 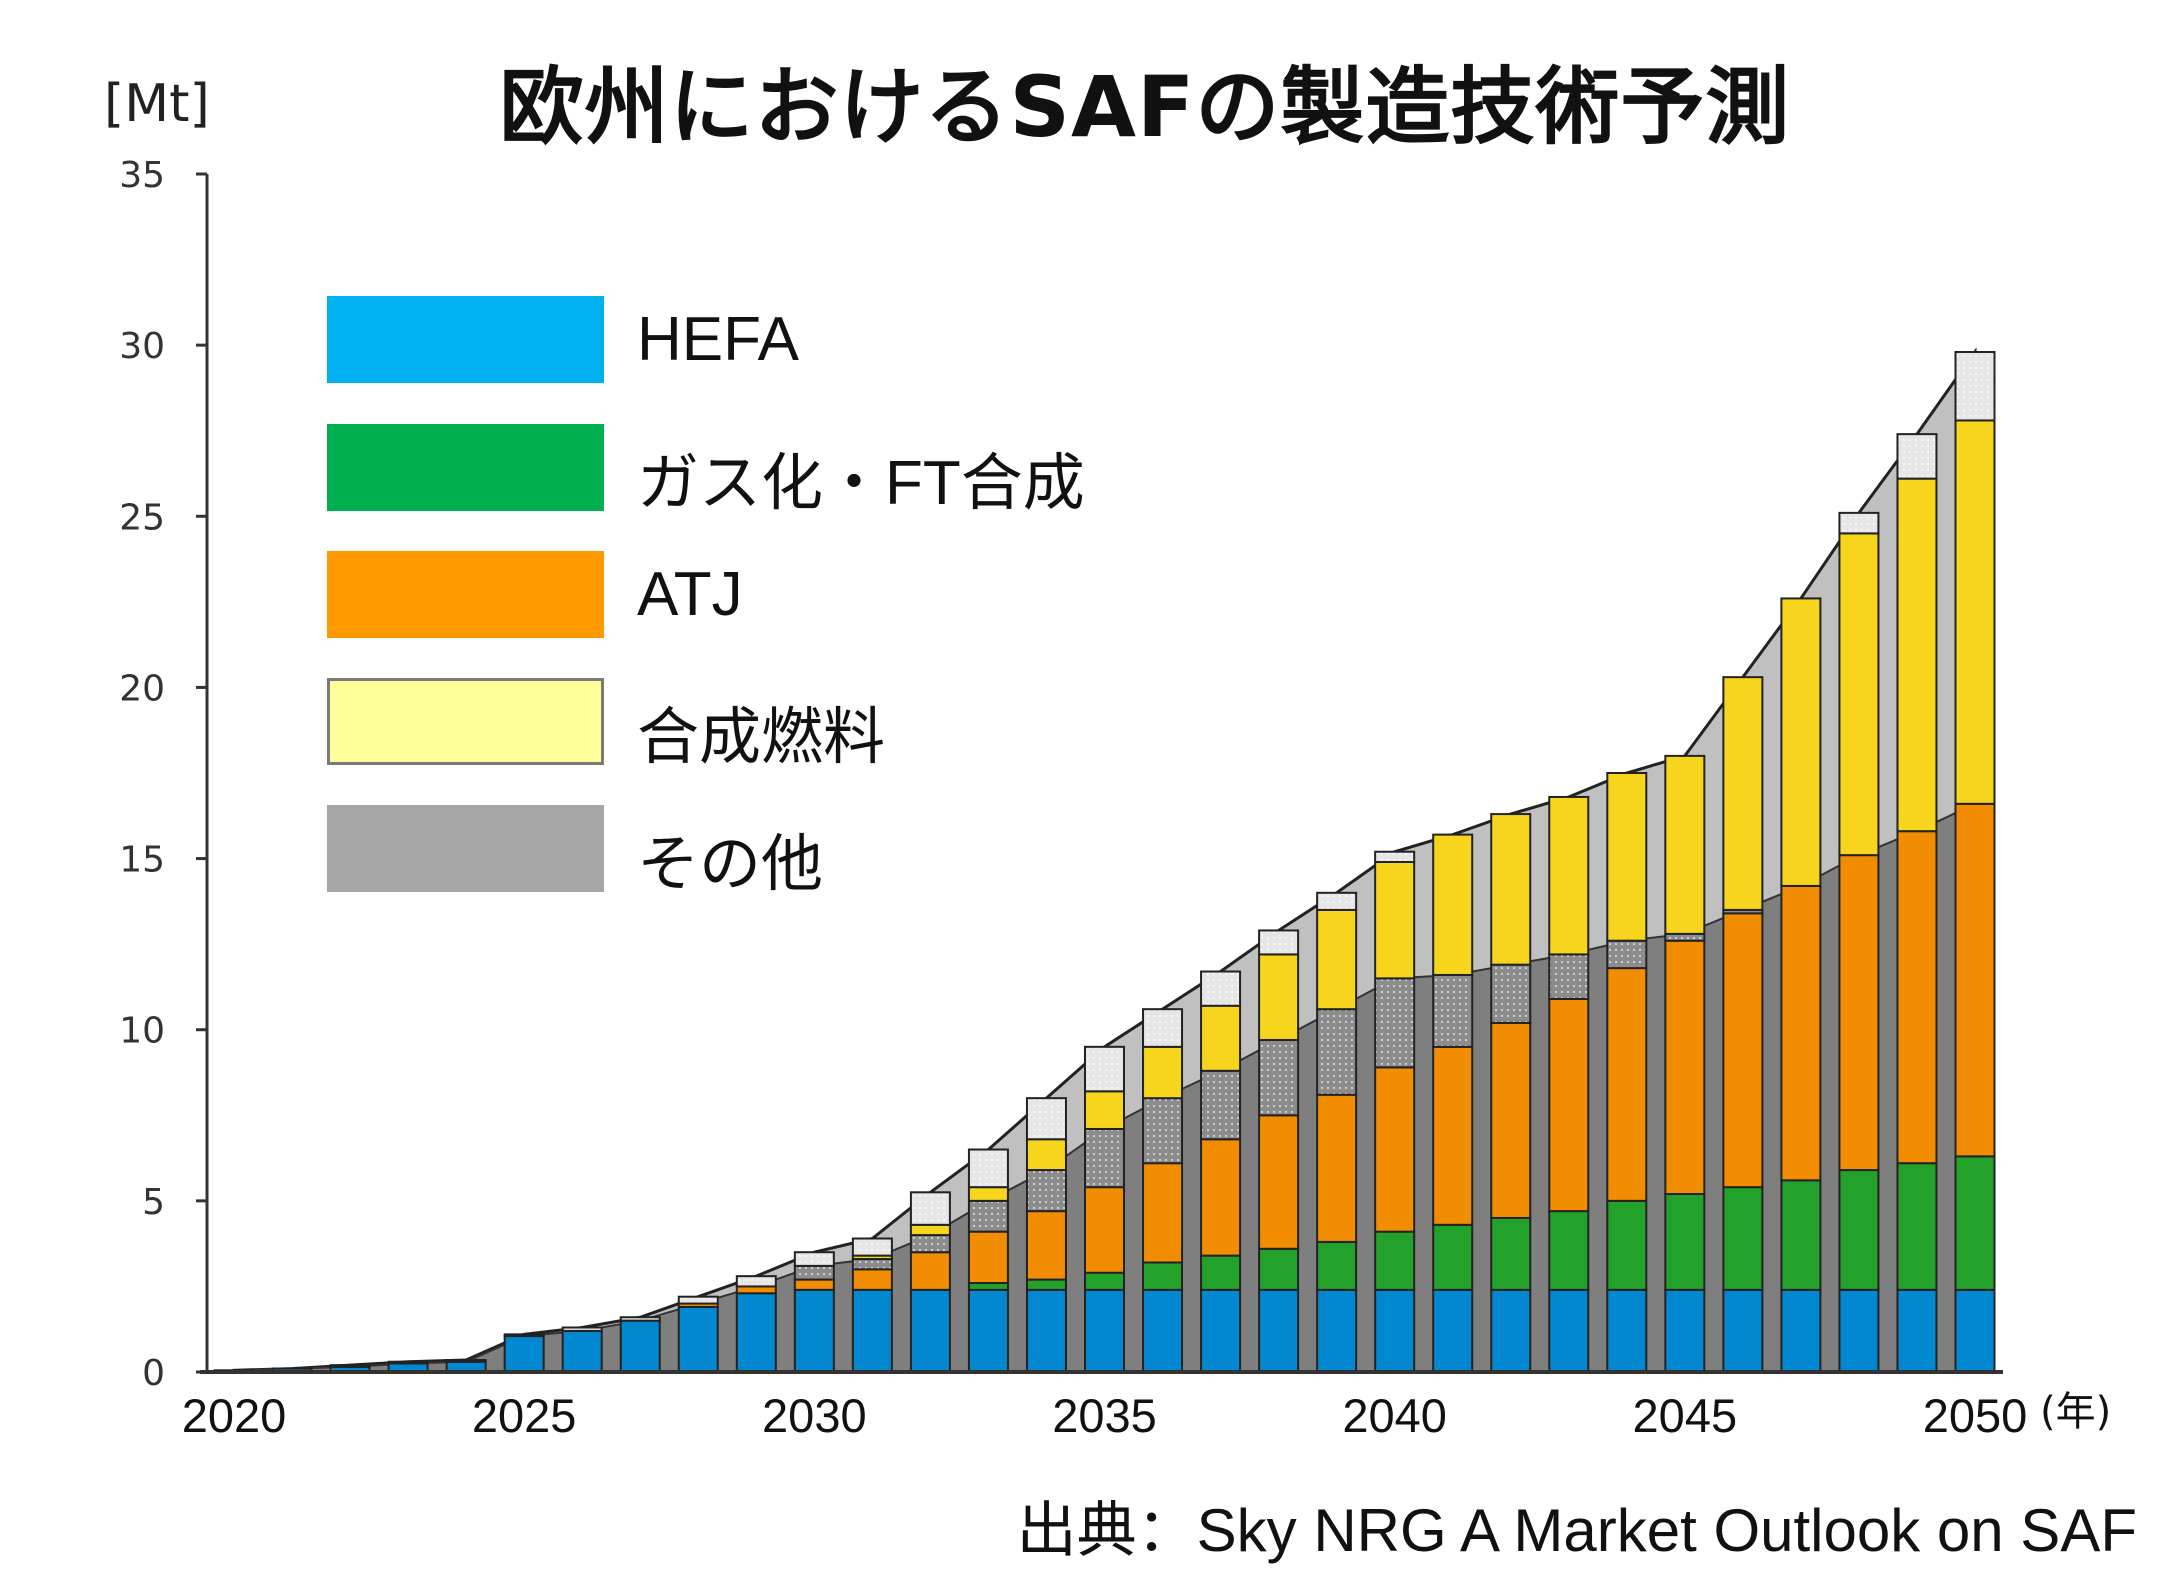 I want to click on source-note: 出典：Sky NRG A Market Outlook on SAF, so click(x=1576, y=1530).